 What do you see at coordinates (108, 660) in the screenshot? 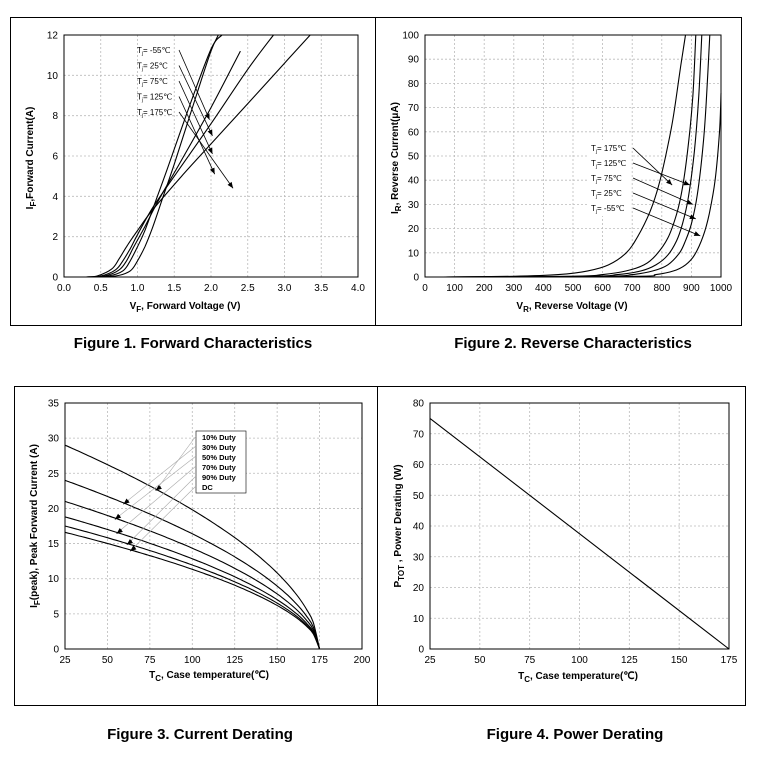
I see `fig3-x-tick-label: 50` at bounding box center [108, 660].